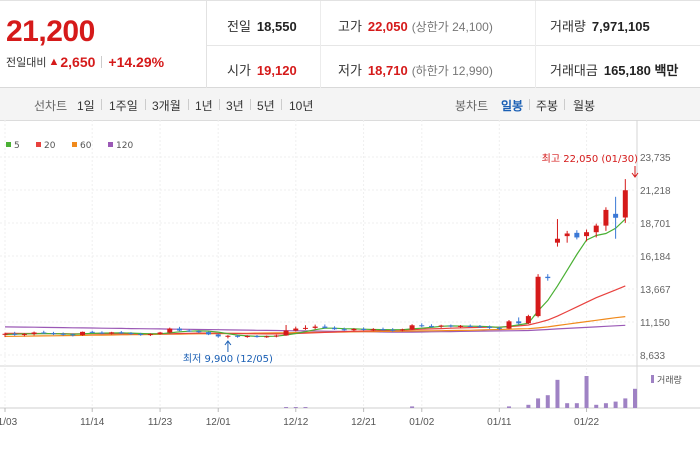 This screenshot has width=700, height=450. I want to click on high-arrowhead-icon, so click(635, 175).